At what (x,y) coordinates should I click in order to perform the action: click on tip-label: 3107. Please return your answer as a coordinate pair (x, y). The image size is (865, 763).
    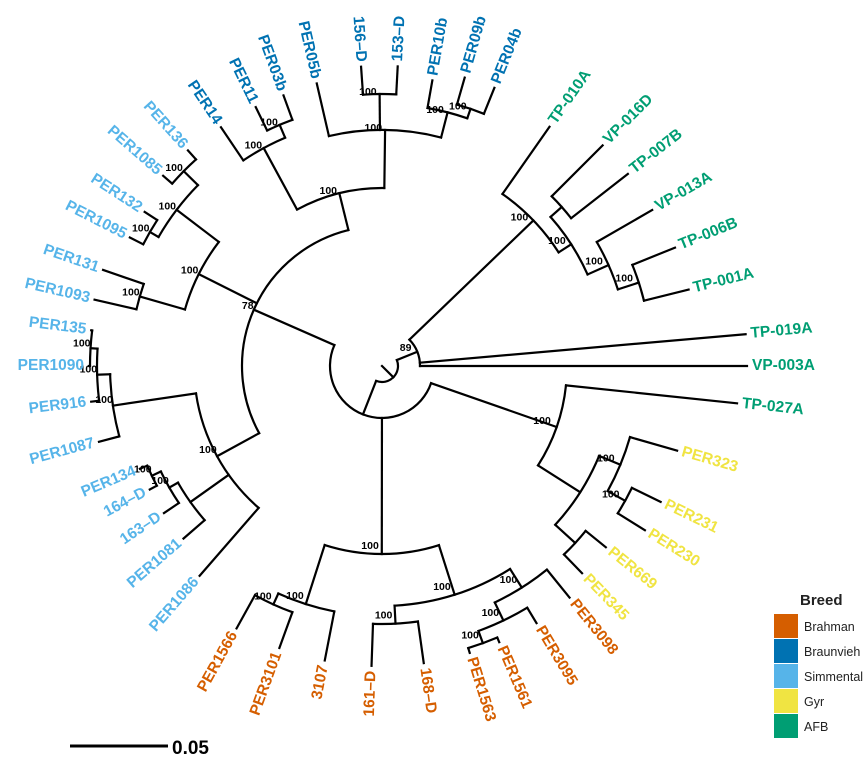
    Looking at the image, I should click on (319, 682).